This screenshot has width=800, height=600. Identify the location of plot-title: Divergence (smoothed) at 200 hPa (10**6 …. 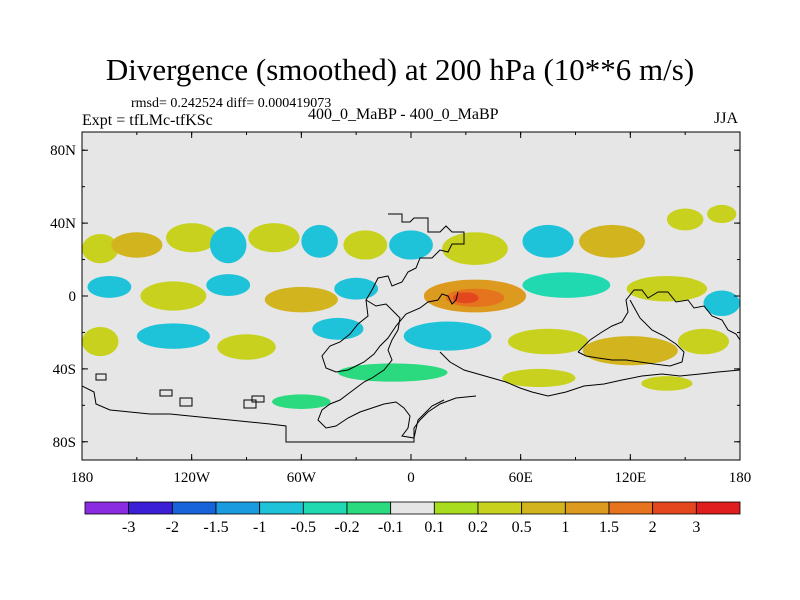
(400, 69).